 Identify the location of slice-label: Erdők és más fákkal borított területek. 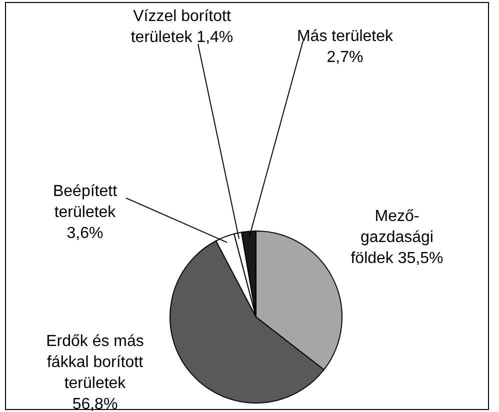
(95, 362).